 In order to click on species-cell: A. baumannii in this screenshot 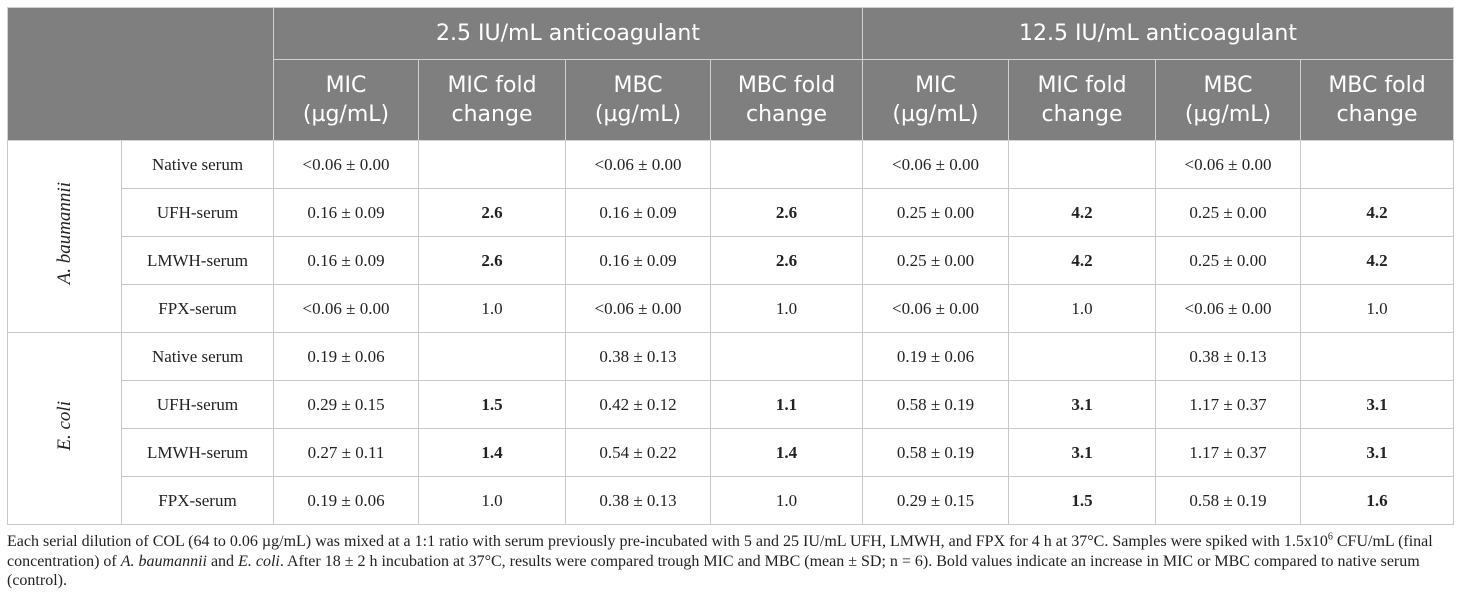, I will do `click(64, 236)`.